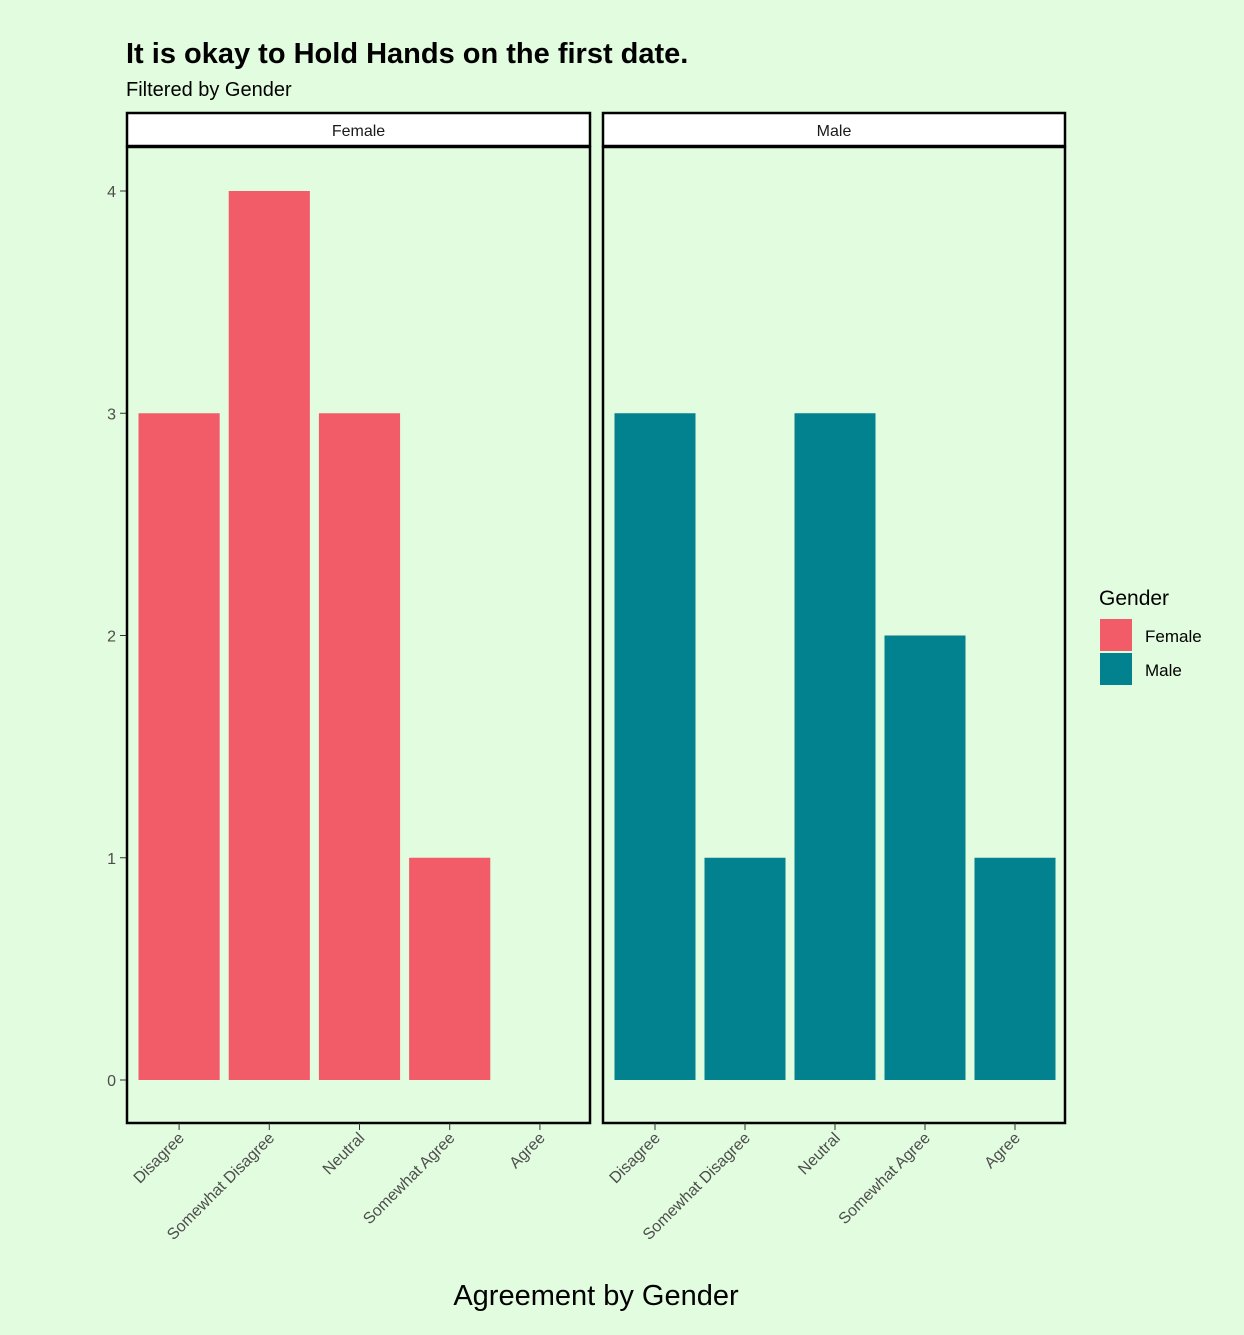  Describe the element at coordinates (179, 746) in the screenshot. I see `bar-female-disagree` at that location.